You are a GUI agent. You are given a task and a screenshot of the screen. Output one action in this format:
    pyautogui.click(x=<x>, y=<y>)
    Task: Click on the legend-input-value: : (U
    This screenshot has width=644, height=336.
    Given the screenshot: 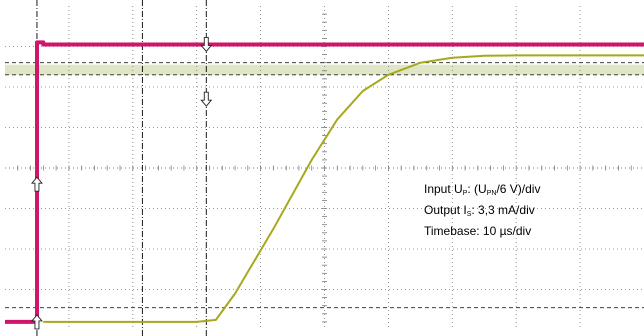 What is the action you would take?
    pyautogui.click(x=477, y=189)
    